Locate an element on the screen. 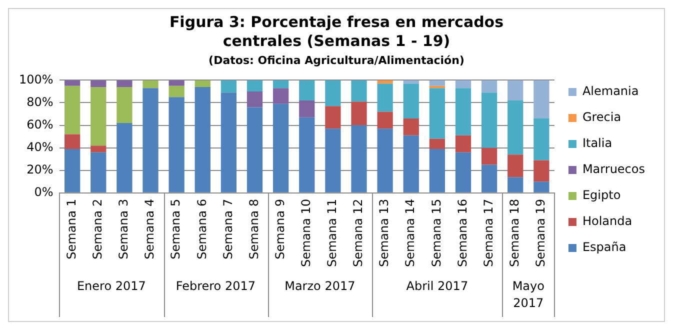  x-tick-label: Semana 15 is located at coordinates (436, 233).